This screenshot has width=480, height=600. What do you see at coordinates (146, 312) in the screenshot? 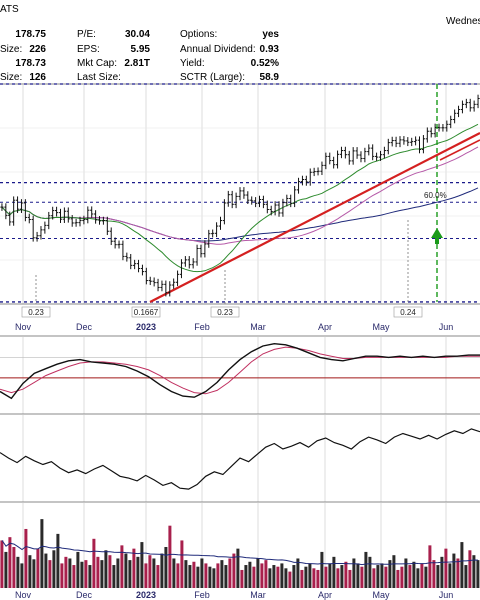
I see `low-label: 0.1667` at bounding box center [146, 312].